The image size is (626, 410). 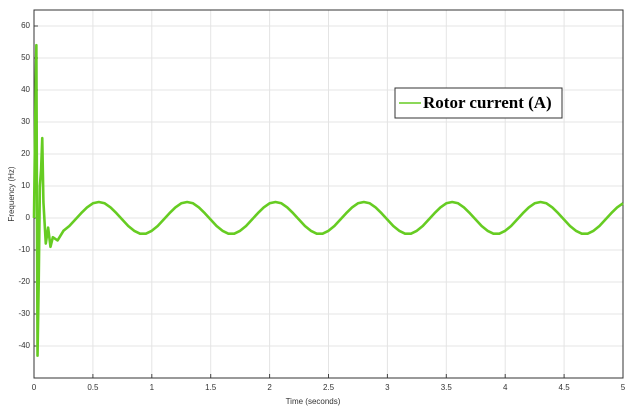 I want to click on x-tick-label: 1.5, so click(x=211, y=387).